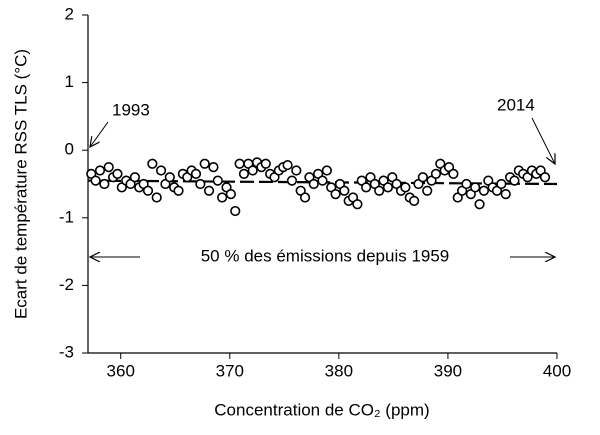 The height and width of the screenshot is (435, 600). Describe the element at coordinates (325, 255) in the screenshot. I see `annotation: 50 % des émissions depuis 1959` at that location.